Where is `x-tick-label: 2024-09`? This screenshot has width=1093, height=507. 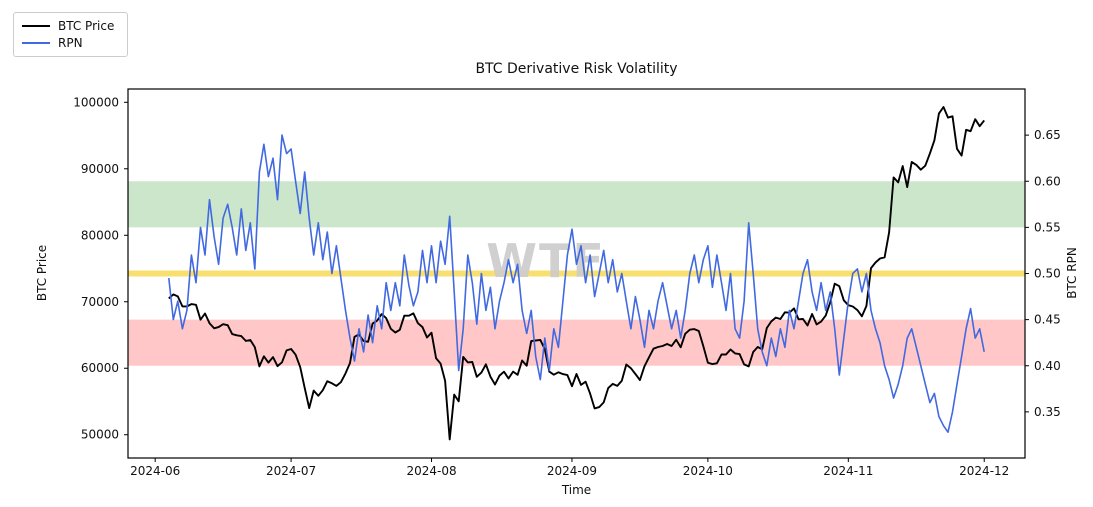 x-tick-label: 2024-09 is located at coordinates (572, 471).